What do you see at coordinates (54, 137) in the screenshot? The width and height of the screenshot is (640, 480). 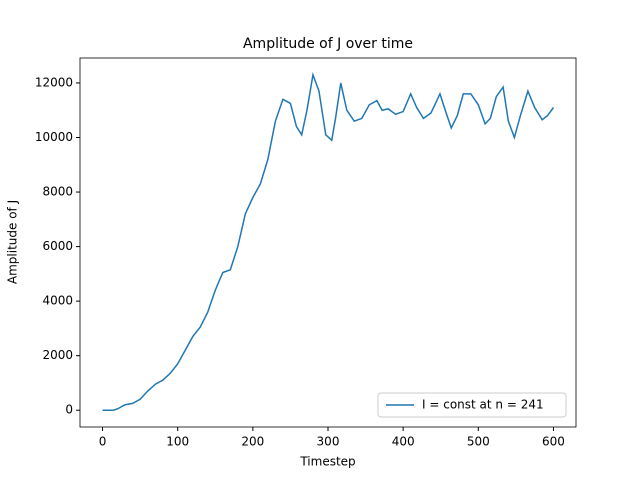 I see `y-tick-label: 10000` at bounding box center [54, 137].